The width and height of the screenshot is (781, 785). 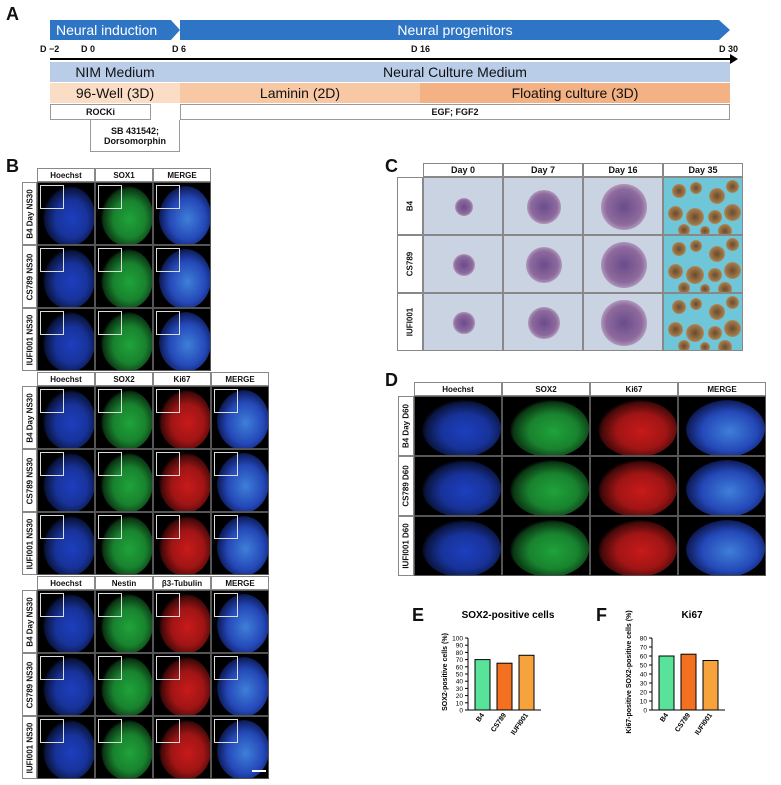 I want to click on chart-f-bar-b4, so click(x=666, y=683).